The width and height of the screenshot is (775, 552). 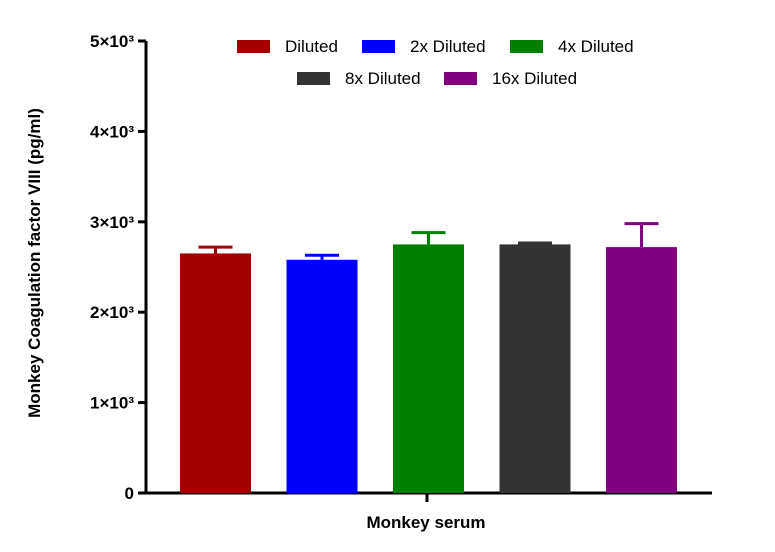 What do you see at coordinates (112, 403) in the screenshot?
I see `y-tick-label: 1×10³` at bounding box center [112, 403].